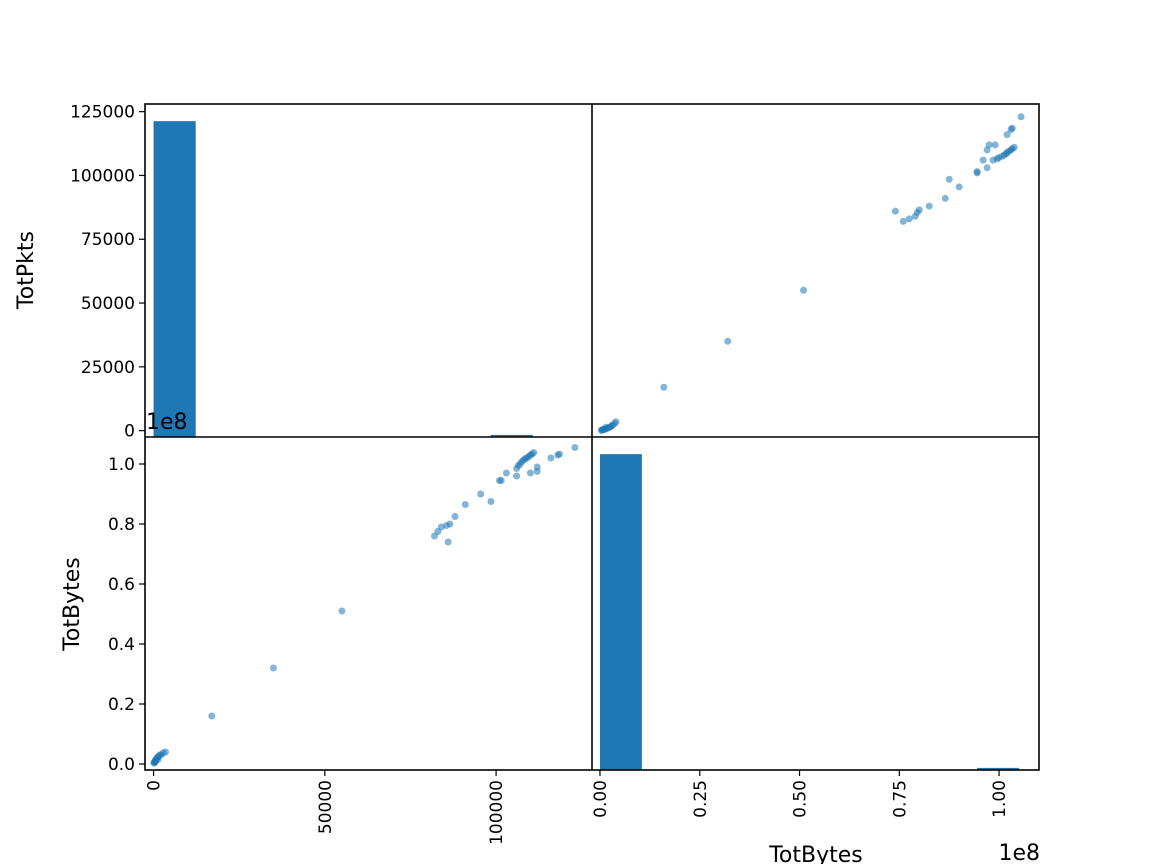  Describe the element at coordinates (801, 799) in the screenshot. I see `x-tick-label: 0.50` at that location.